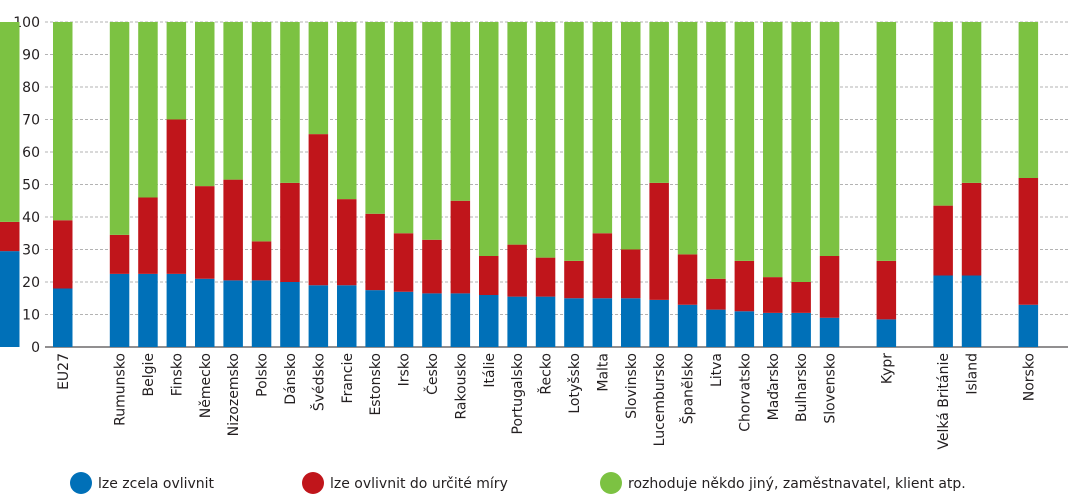 The image size is (1070, 494). Describe the element at coordinates (887, 368) in the screenshot. I see `x-category-label: Kypr` at that location.